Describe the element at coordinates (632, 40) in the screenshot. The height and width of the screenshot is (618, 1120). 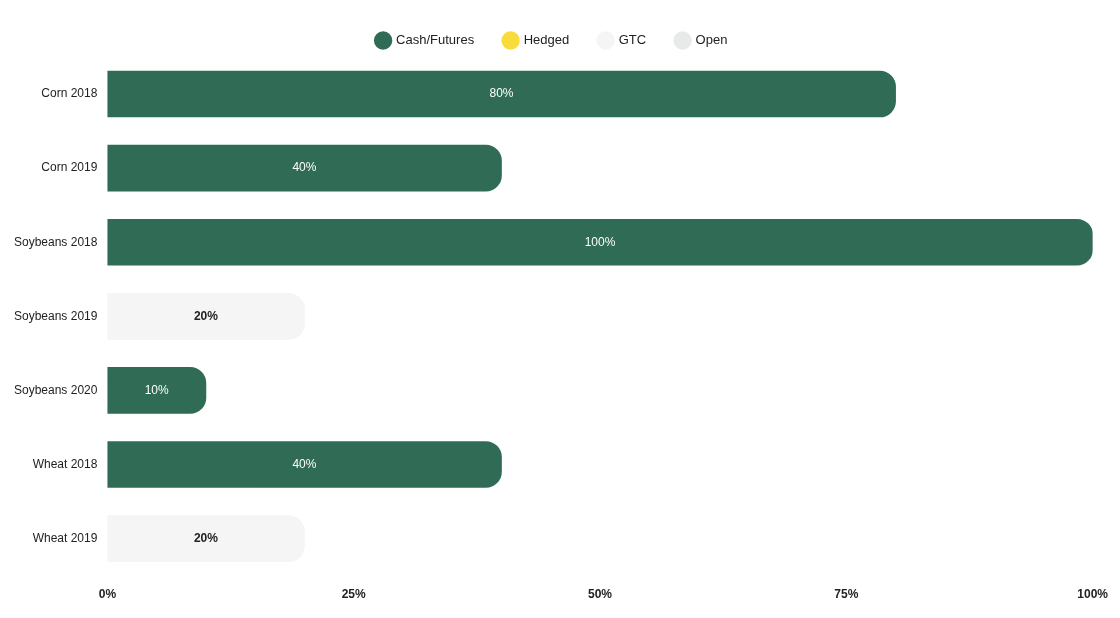
I see `legend-label: GTC` at that location.